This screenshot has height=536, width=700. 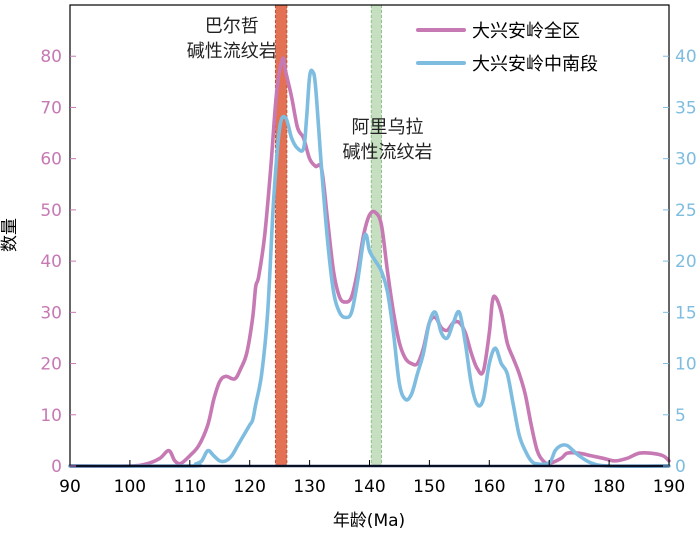 I want to click on y-left-tick-label: 70, so click(x=51, y=108).